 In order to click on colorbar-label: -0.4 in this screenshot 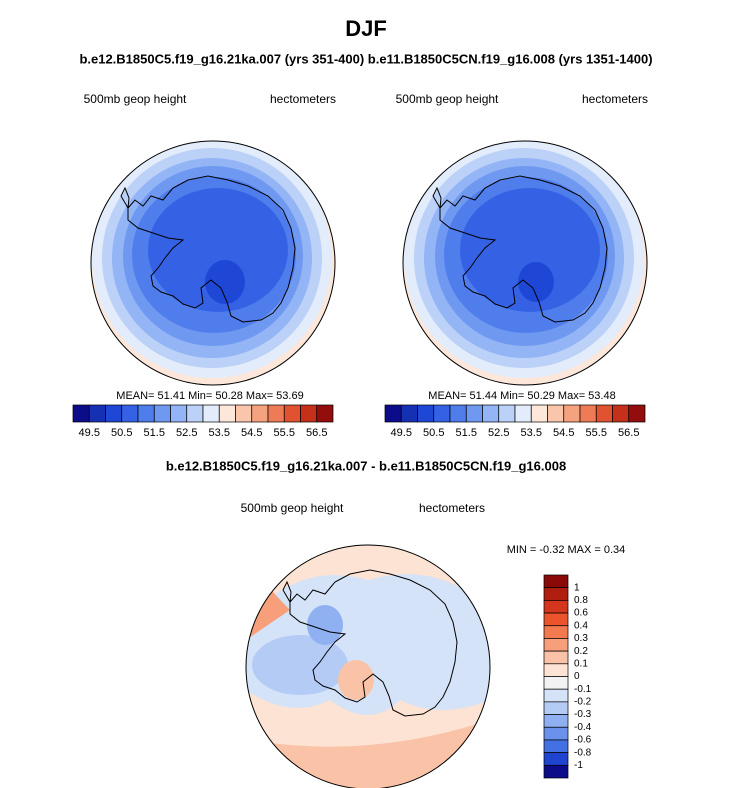, I will do `click(583, 727)`.